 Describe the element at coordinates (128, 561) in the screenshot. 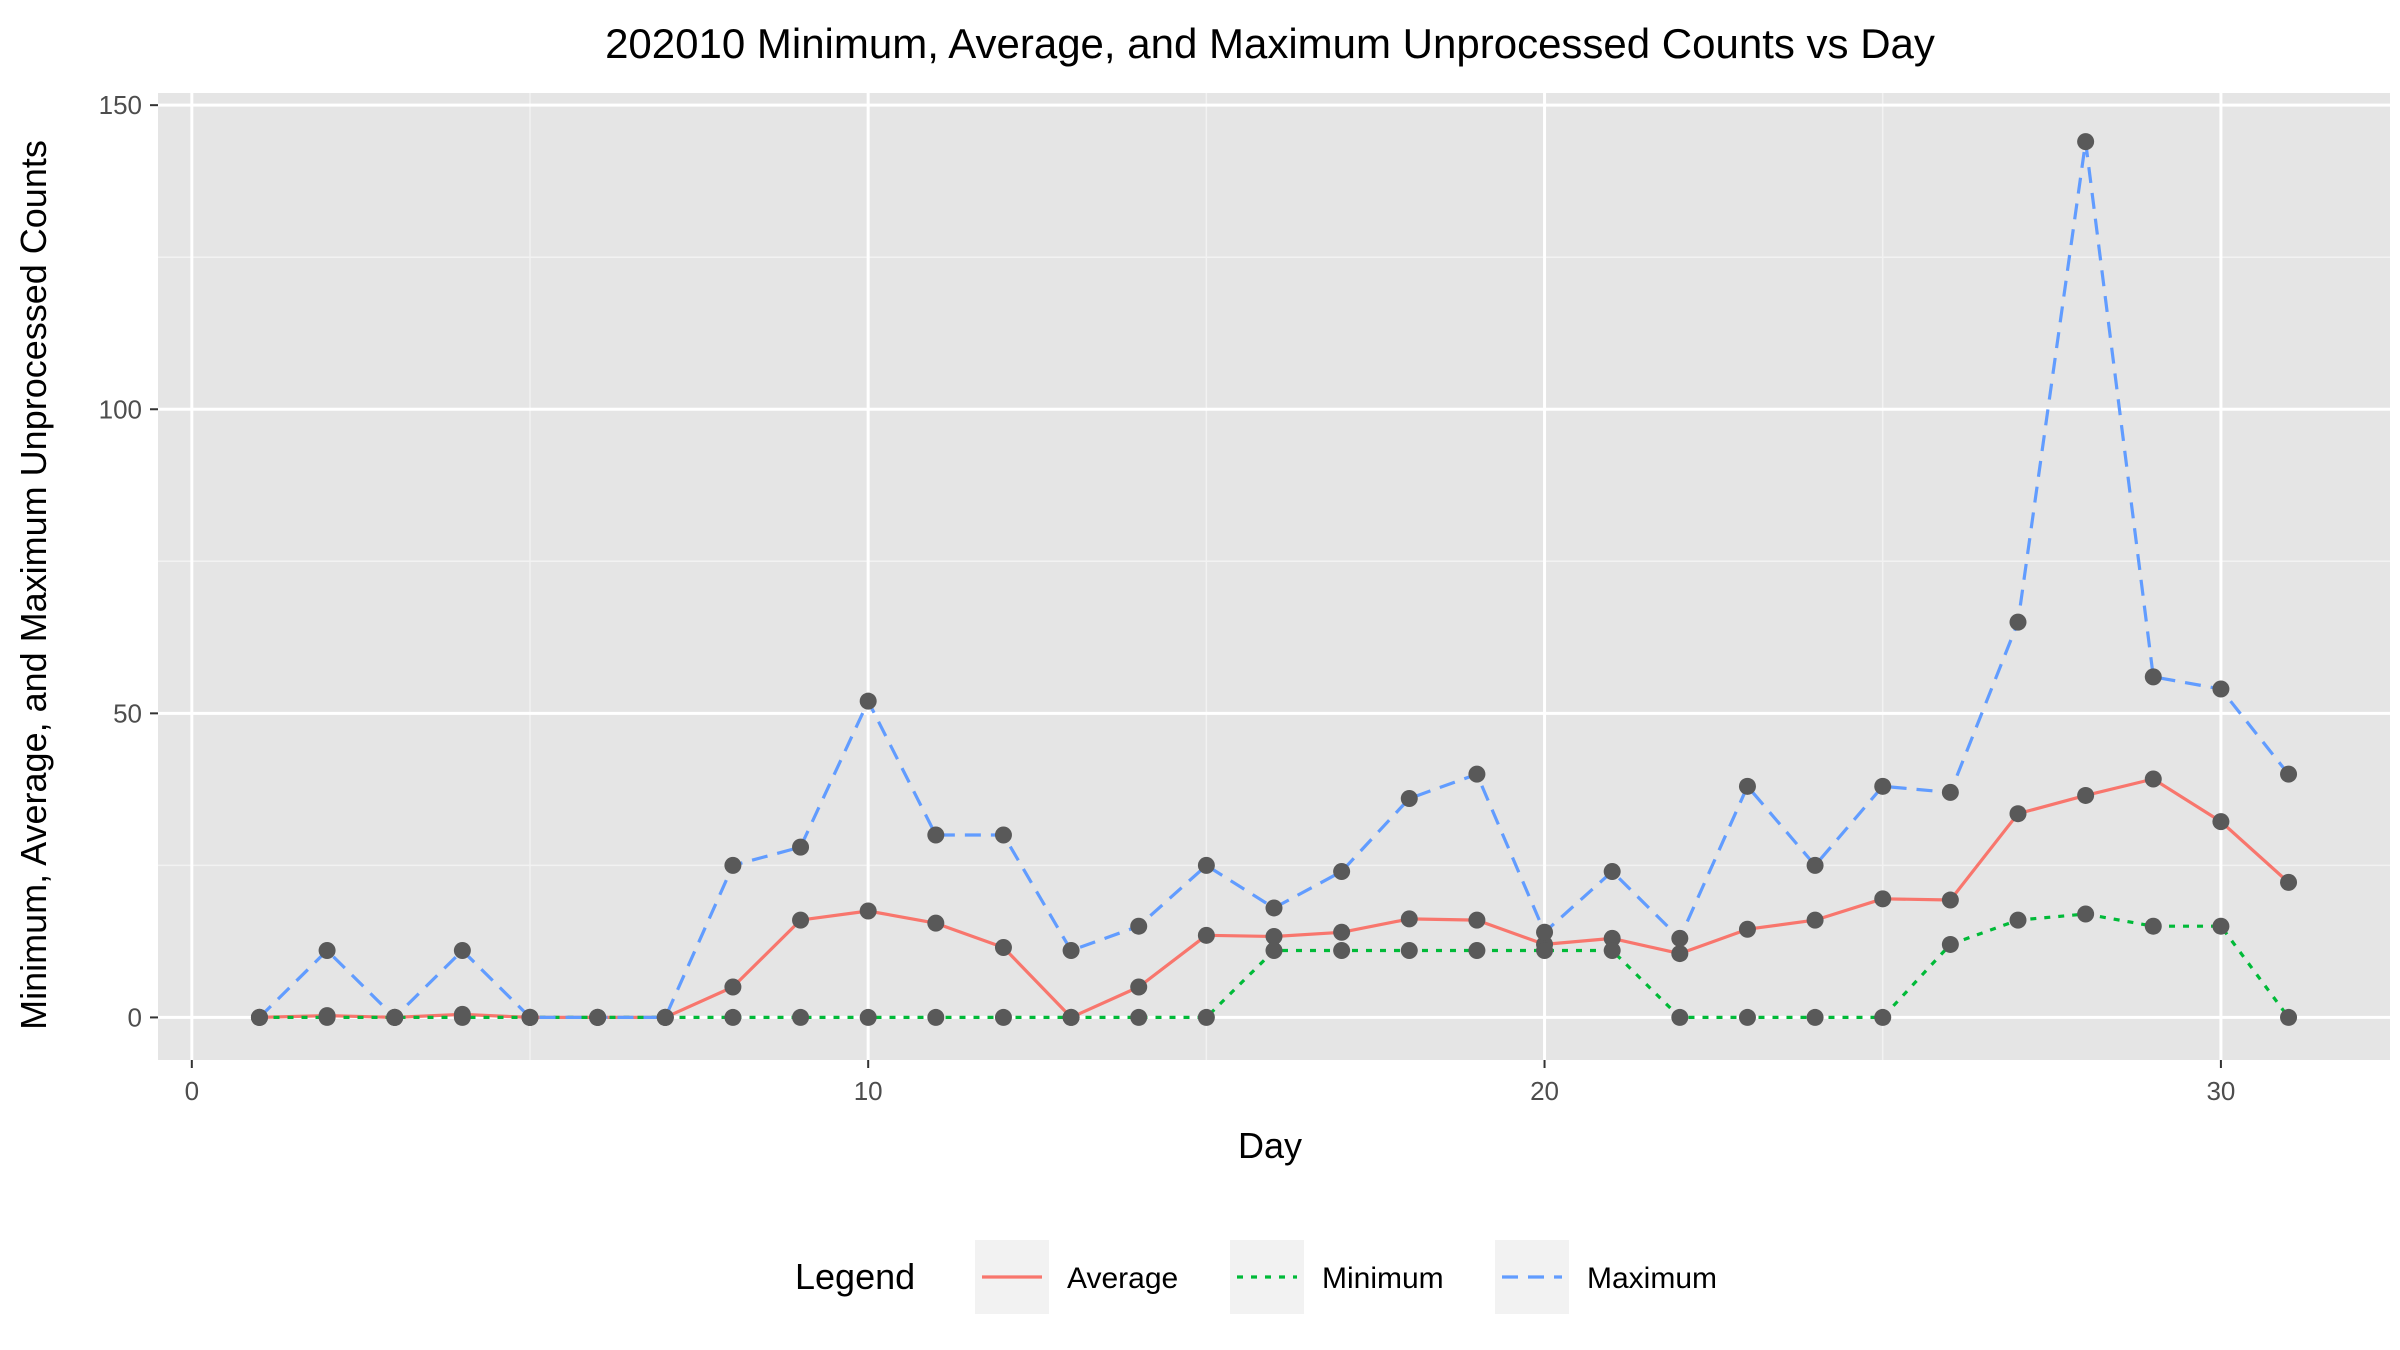

I see `y-axis: 0 50 100 150` at that location.